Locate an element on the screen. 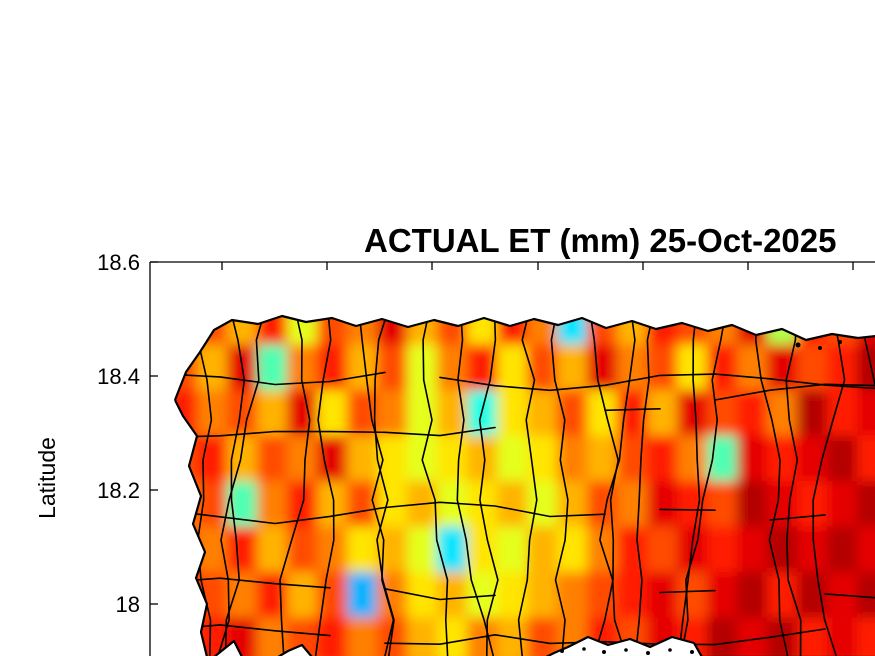  y-tick-label: 18.6 is located at coordinates (118, 262).